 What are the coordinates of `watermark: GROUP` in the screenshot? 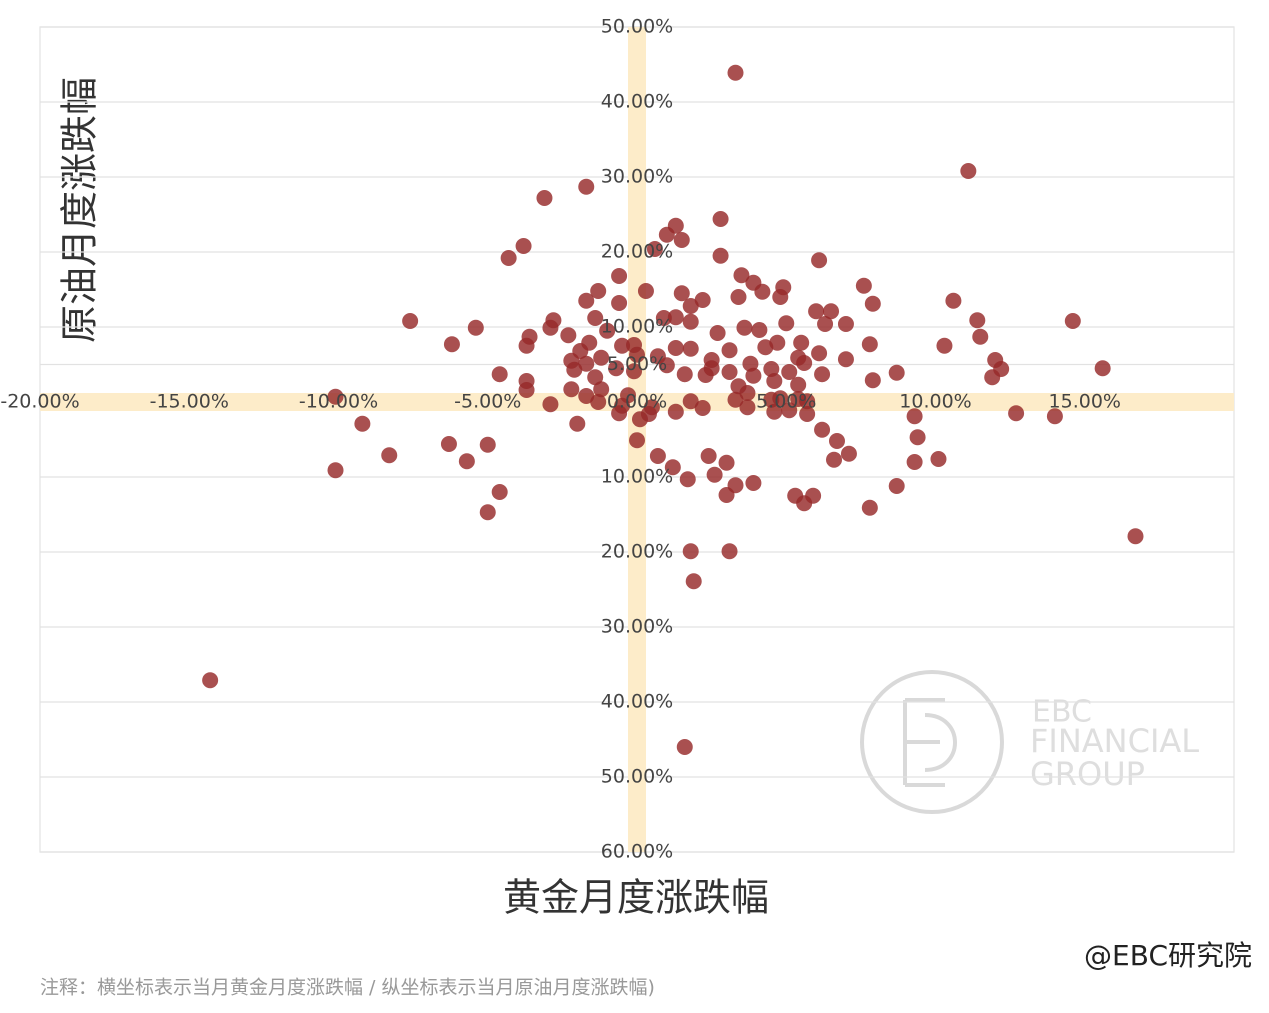 It's located at (1087, 774).